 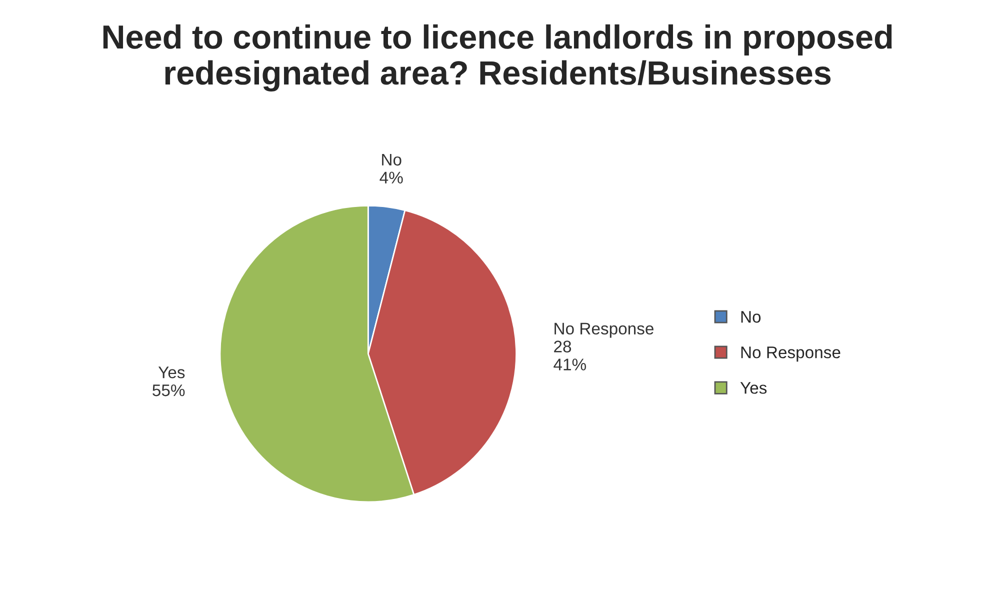 What do you see at coordinates (753, 388) in the screenshot?
I see `legend-label: Yes` at bounding box center [753, 388].